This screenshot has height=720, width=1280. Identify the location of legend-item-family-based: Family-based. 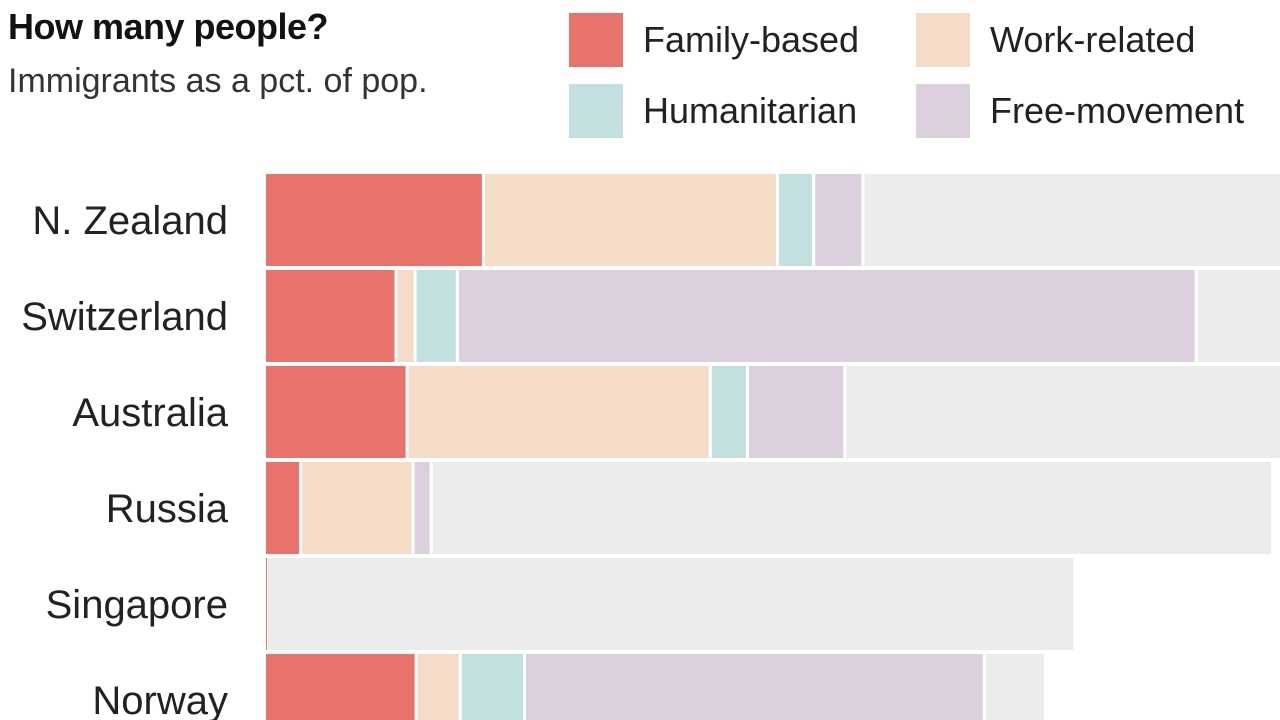
(714, 40).